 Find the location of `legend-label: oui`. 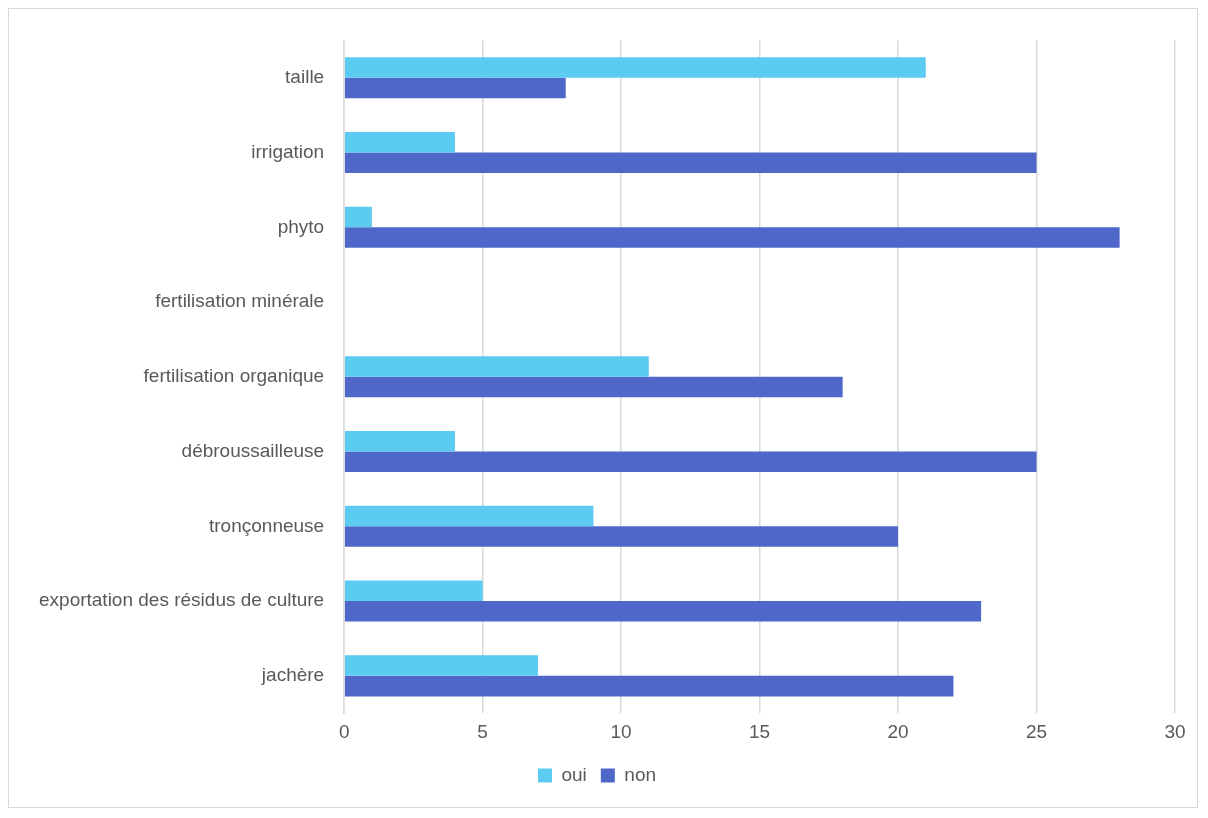

legend-label: oui is located at coordinates (574, 774).